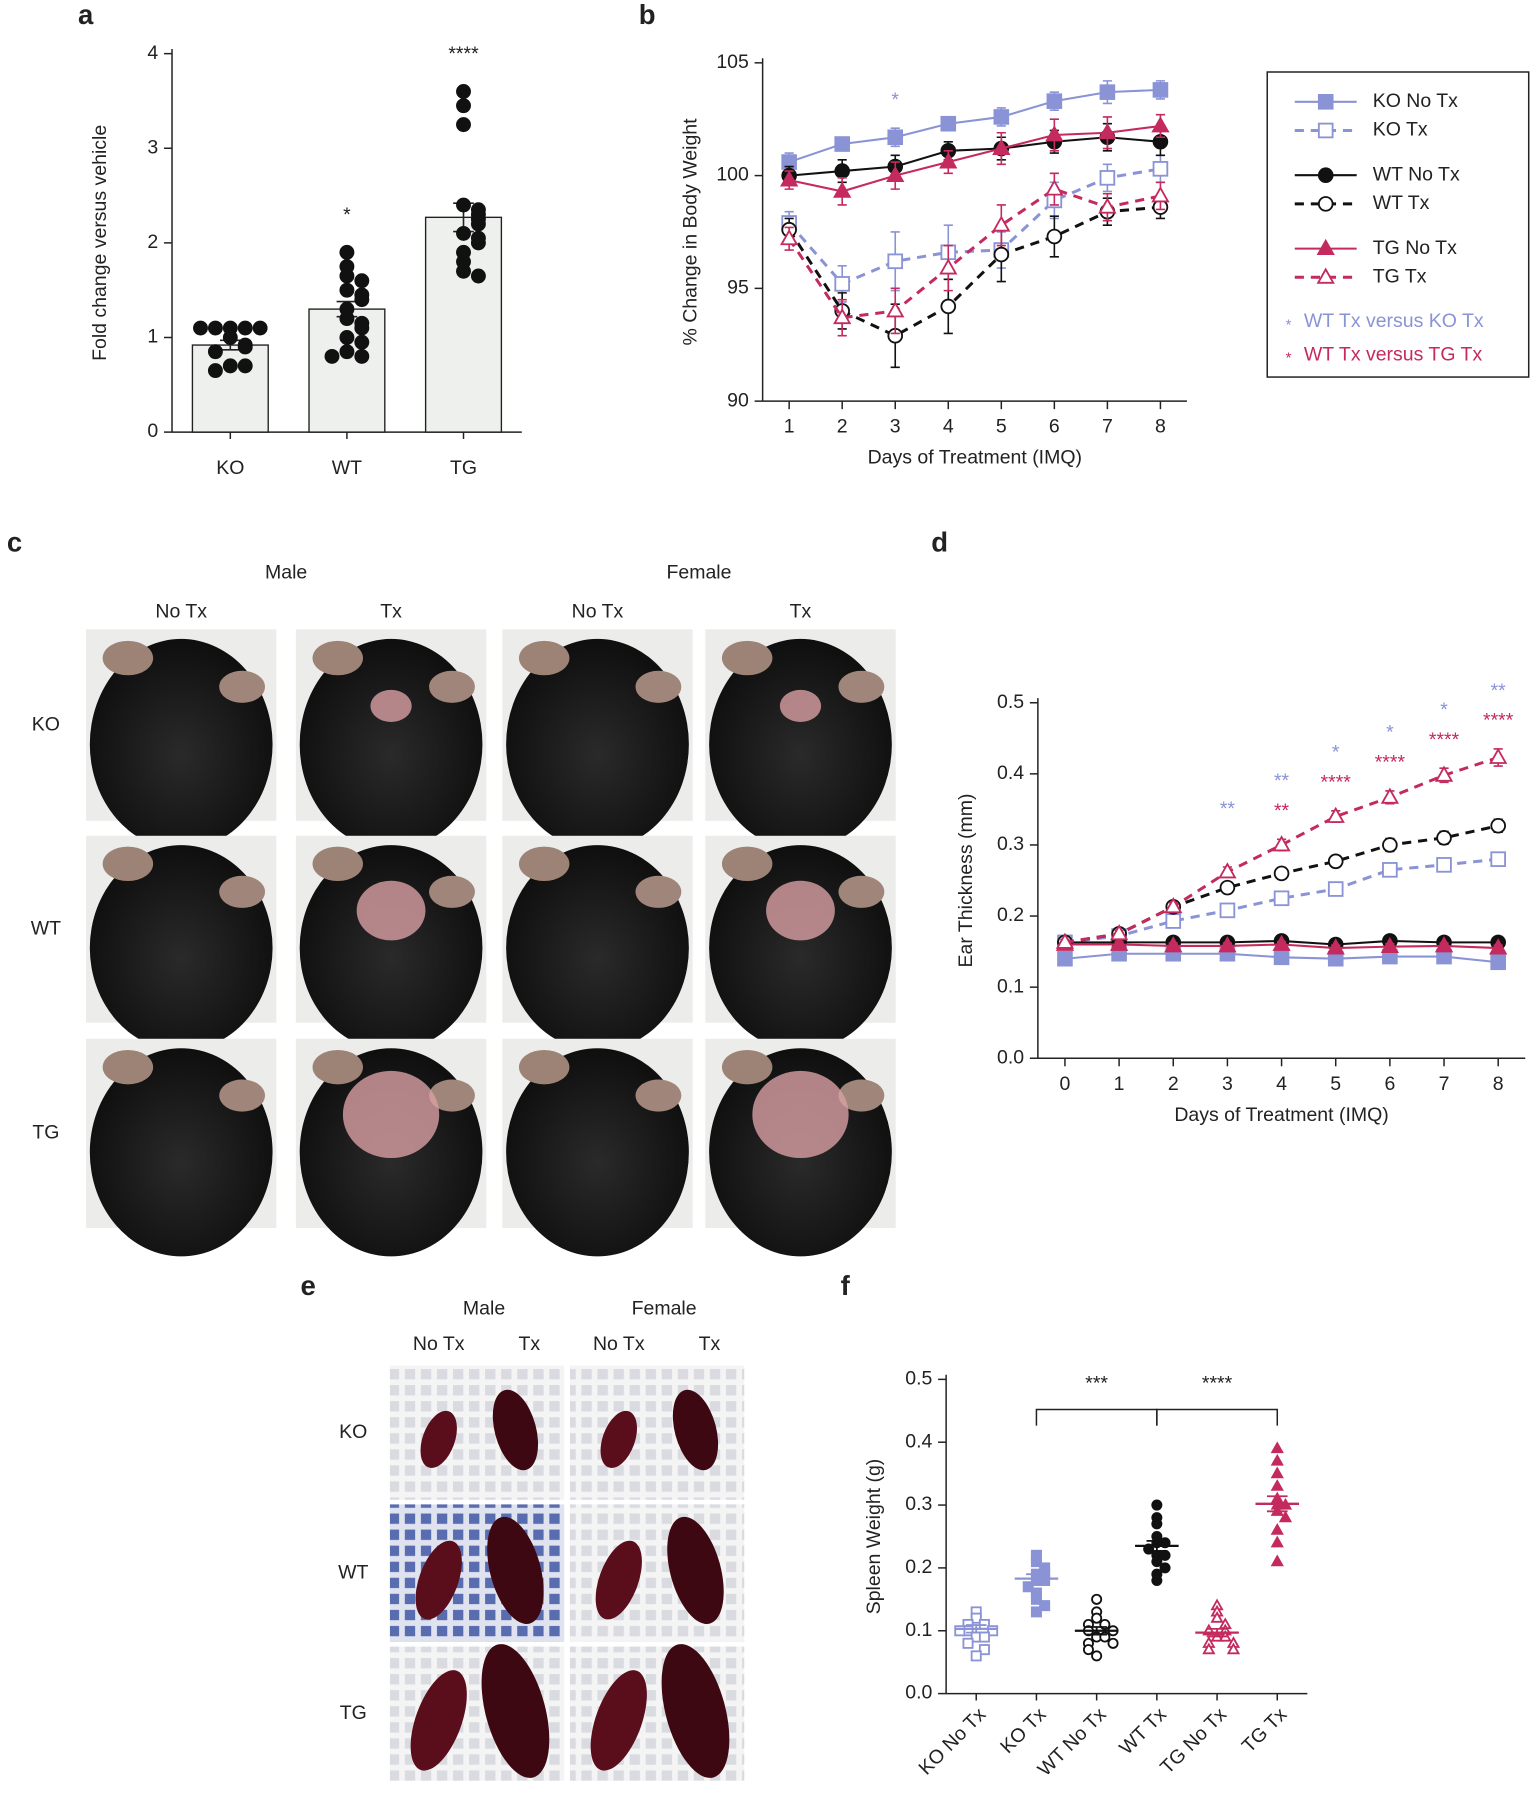  Describe the element at coordinates (1023, 1730) in the screenshot. I see `x-tick-label: KO Tx` at that location.